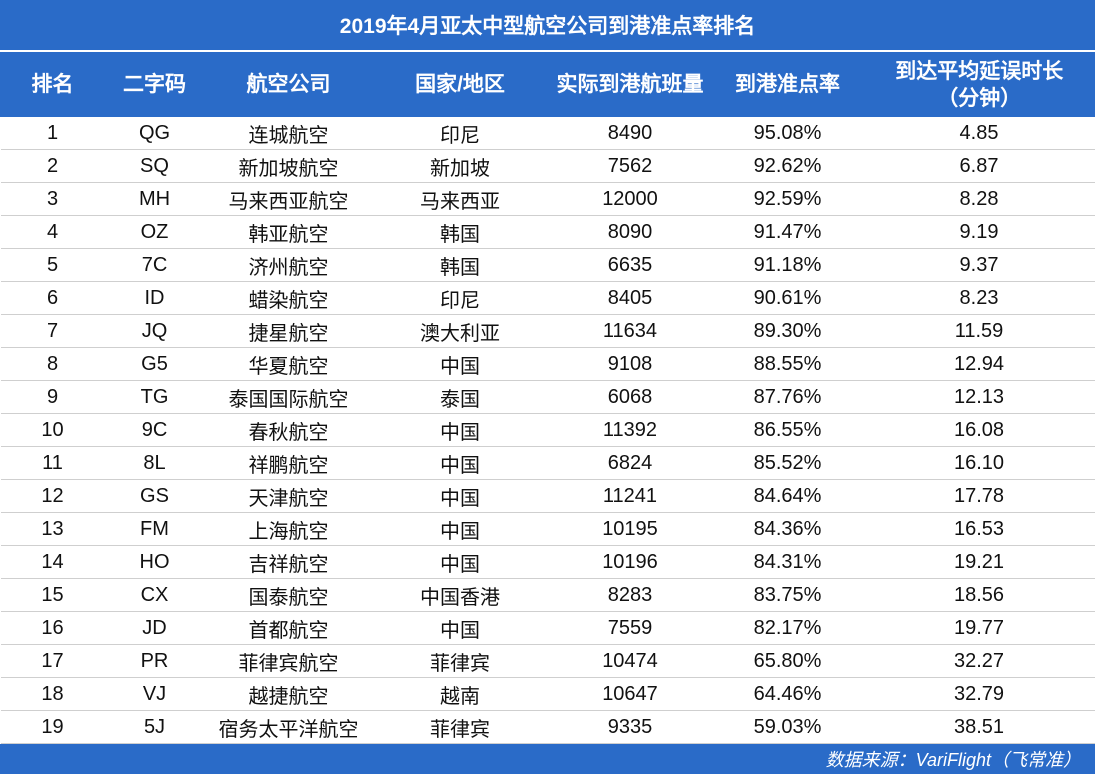  Describe the element at coordinates (630, 628) in the screenshot. I see `cell-flights: 7559` at that location.